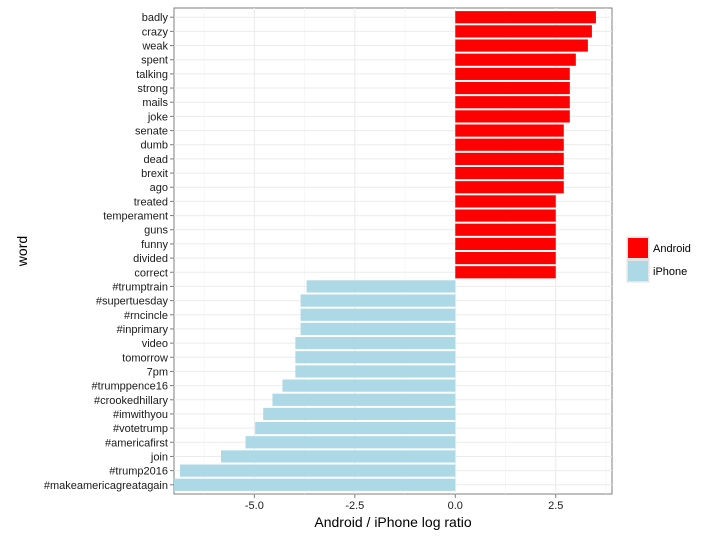 Image resolution: width=723 pixels, height=537 pixels. Describe the element at coordinates (375, 371) in the screenshot. I see `bar-7pm` at that location.